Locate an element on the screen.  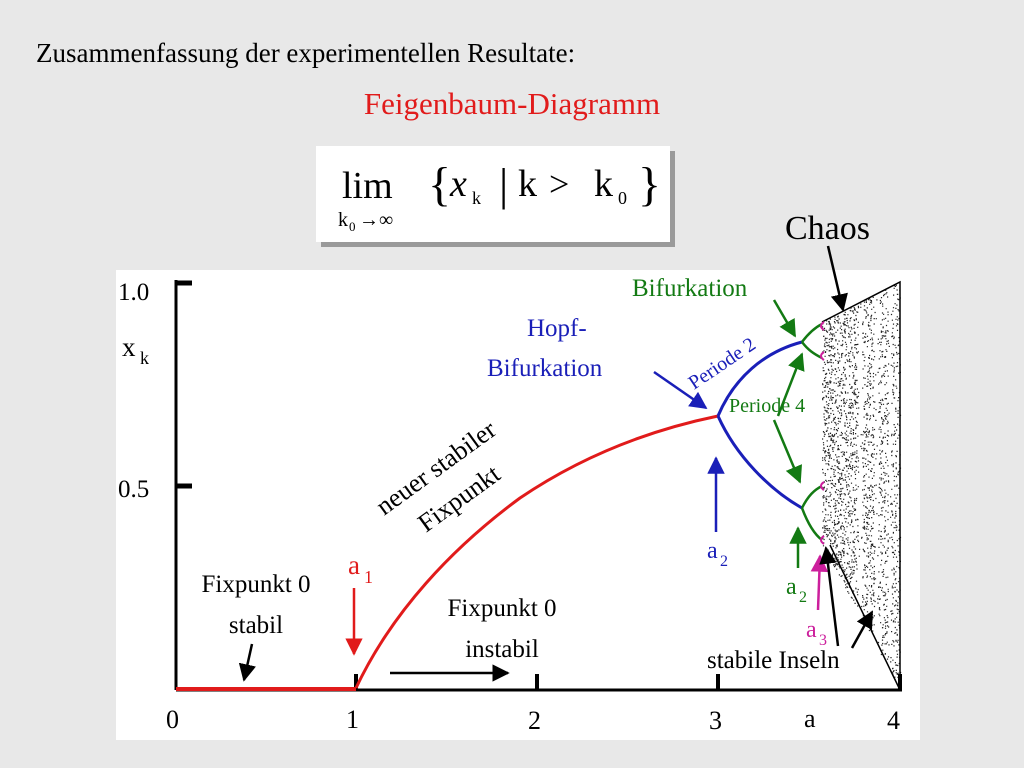
label-chaos: Chaos is located at coordinates (827, 228).